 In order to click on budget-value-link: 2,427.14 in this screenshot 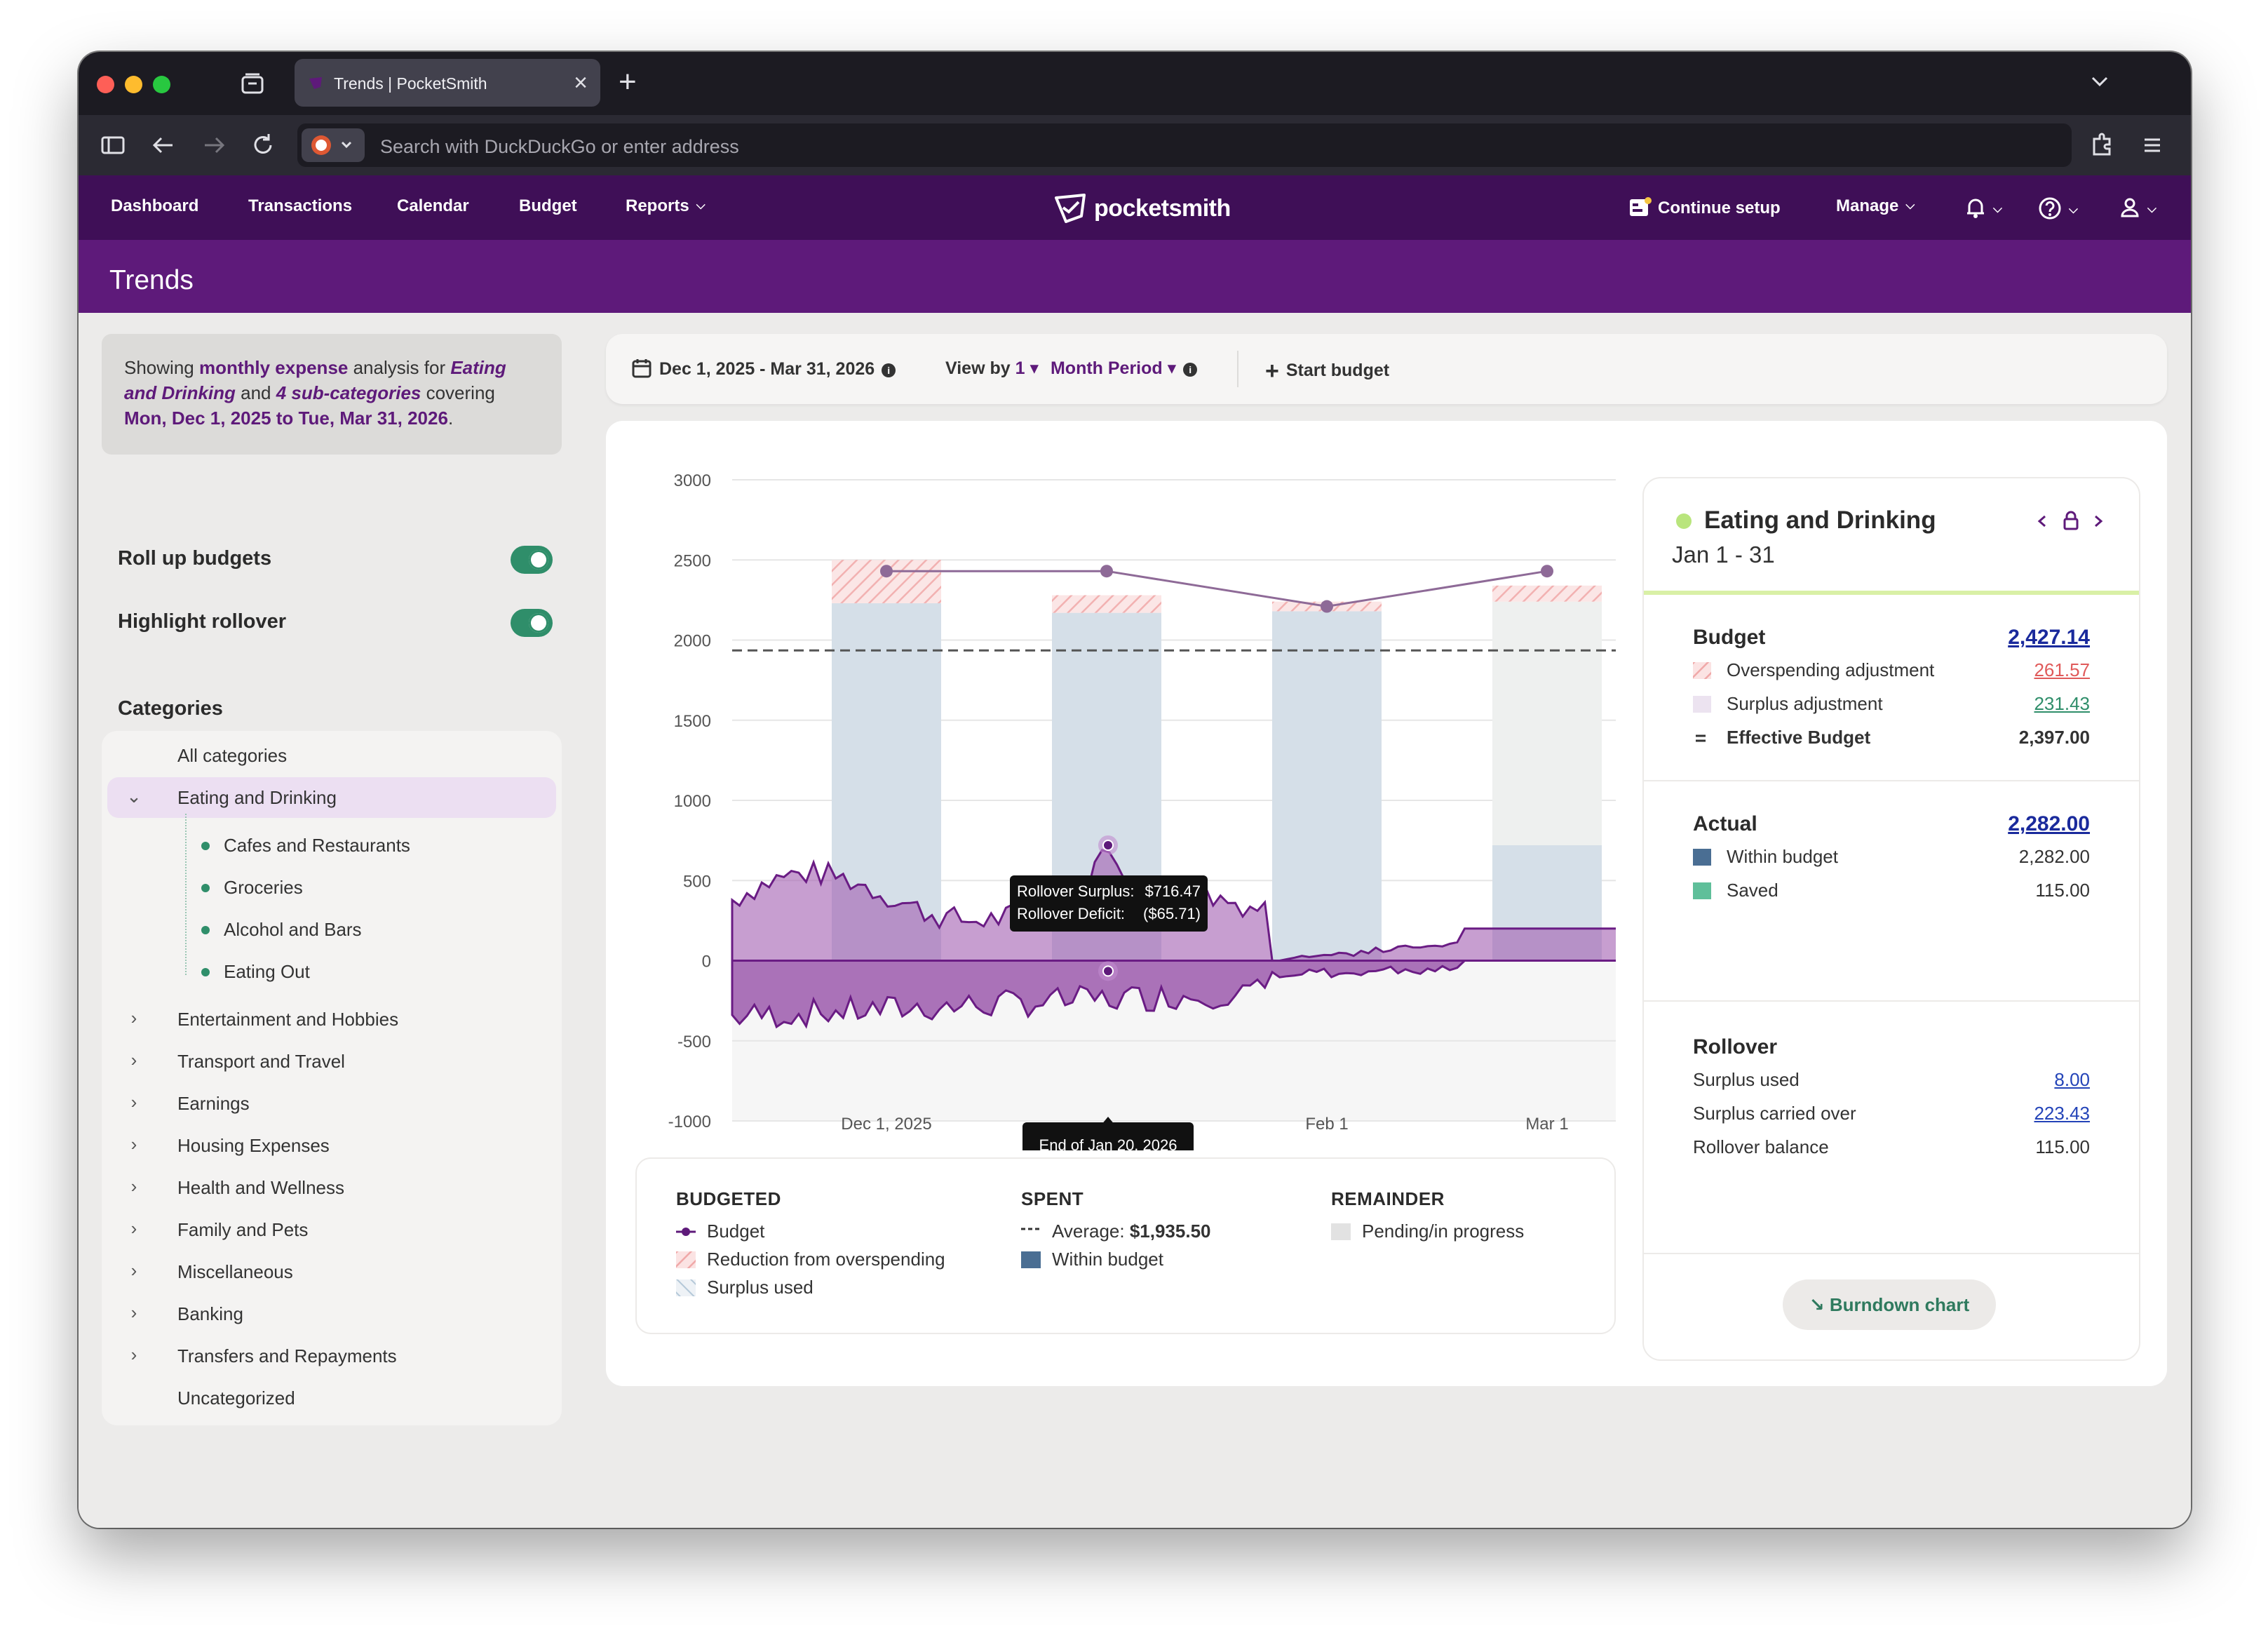, I will do `click(2049, 637)`.